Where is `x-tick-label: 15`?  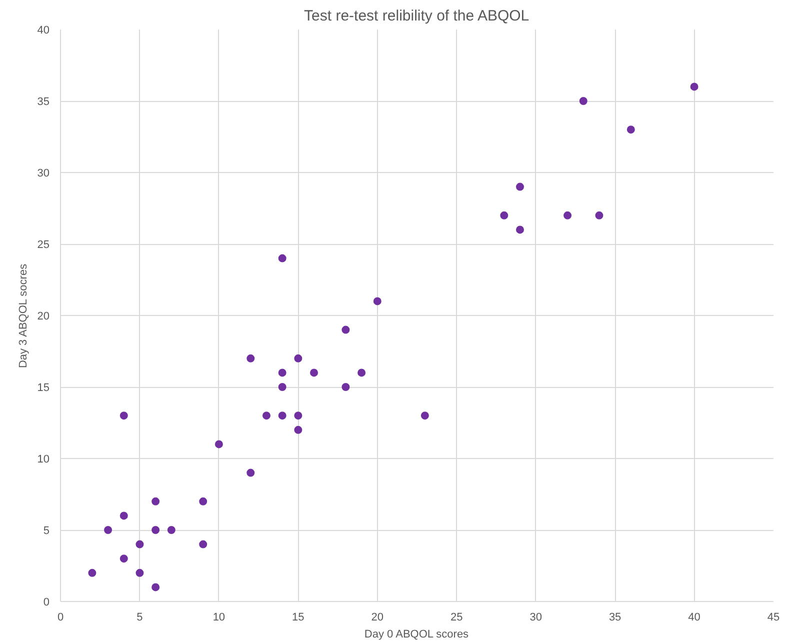
x-tick-label: 15 is located at coordinates (298, 618).